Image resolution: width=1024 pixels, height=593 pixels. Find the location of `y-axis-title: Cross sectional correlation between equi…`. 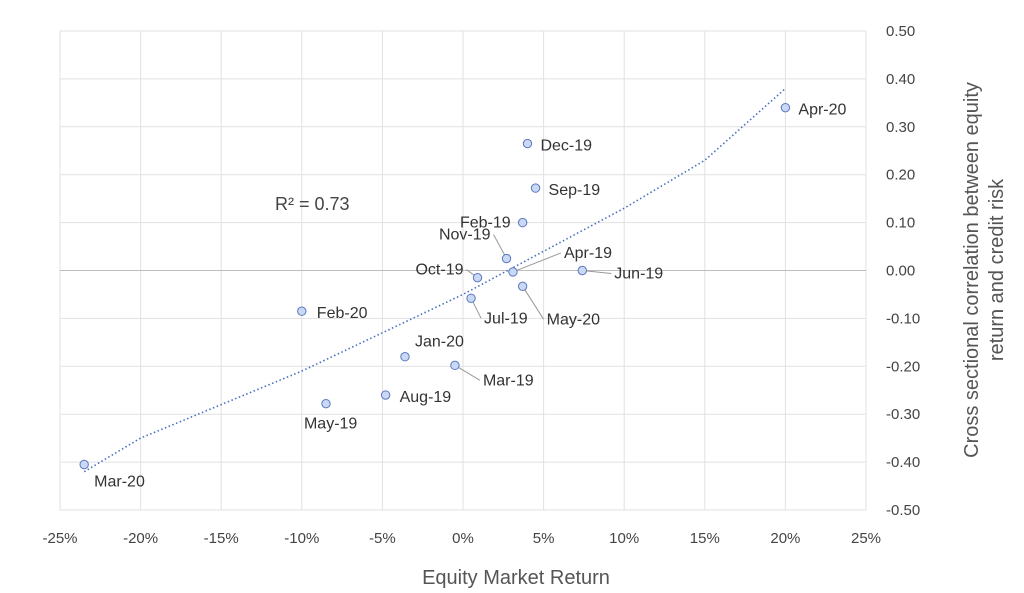

y-axis-title: Cross sectional correlation between equi… is located at coordinates (984, 270).